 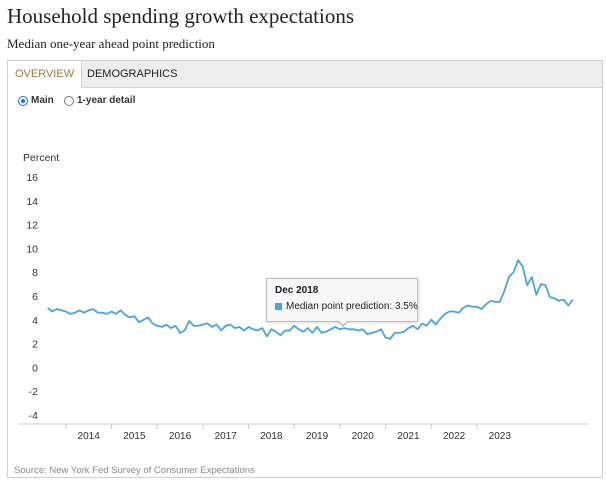 What do you see at coordinates (339, 306) in the screenshot?
I see `tooltip-series-label: Median point prediction:` at bounding box center [339, 306].